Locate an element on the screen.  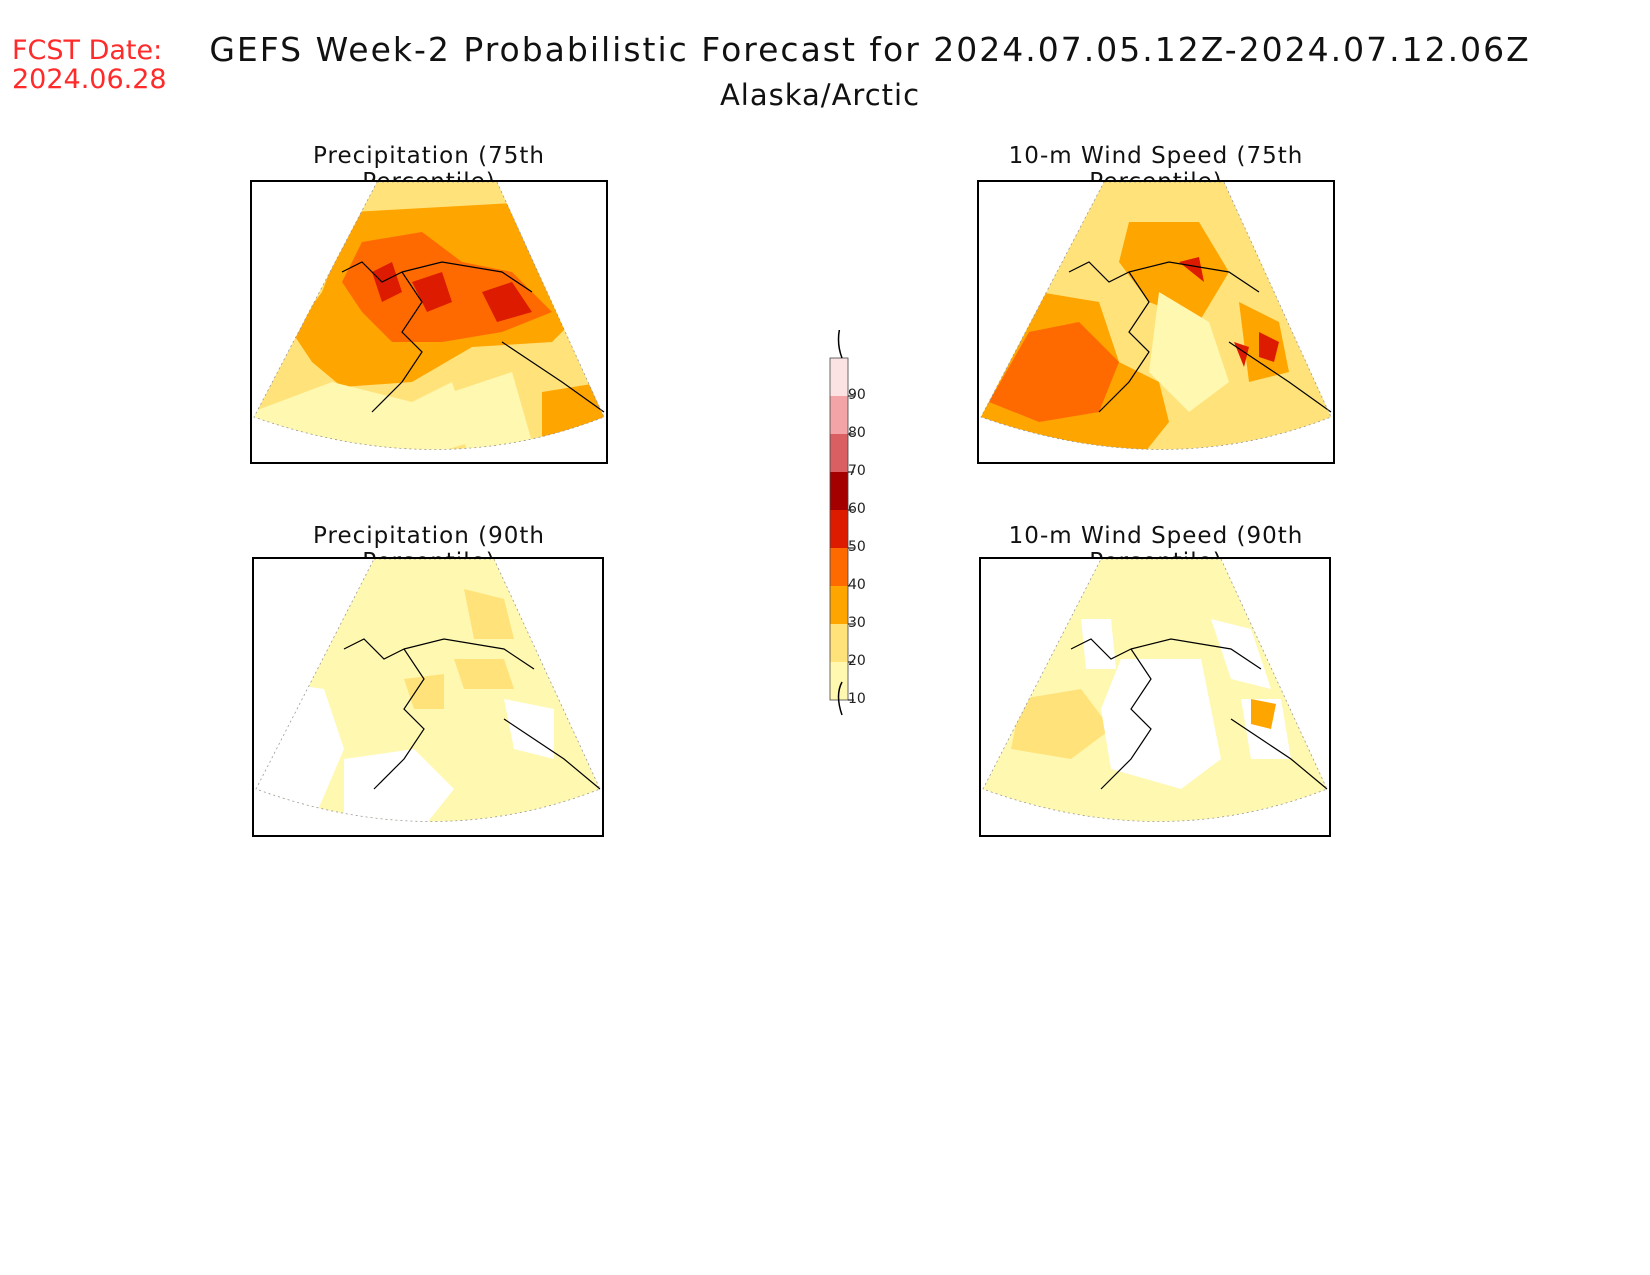
forecast-date-block: FCST Date: 2024.06.28 is located at coordinates (89, 65).